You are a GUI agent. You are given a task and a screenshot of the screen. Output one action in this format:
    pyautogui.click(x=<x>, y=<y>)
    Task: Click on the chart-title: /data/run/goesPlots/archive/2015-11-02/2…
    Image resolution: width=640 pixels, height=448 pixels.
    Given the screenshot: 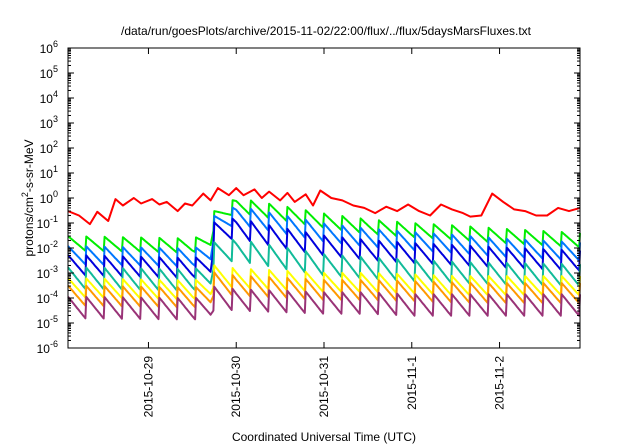 What is the action you would take?
    pyautogui.click(x=326, y=31)
    